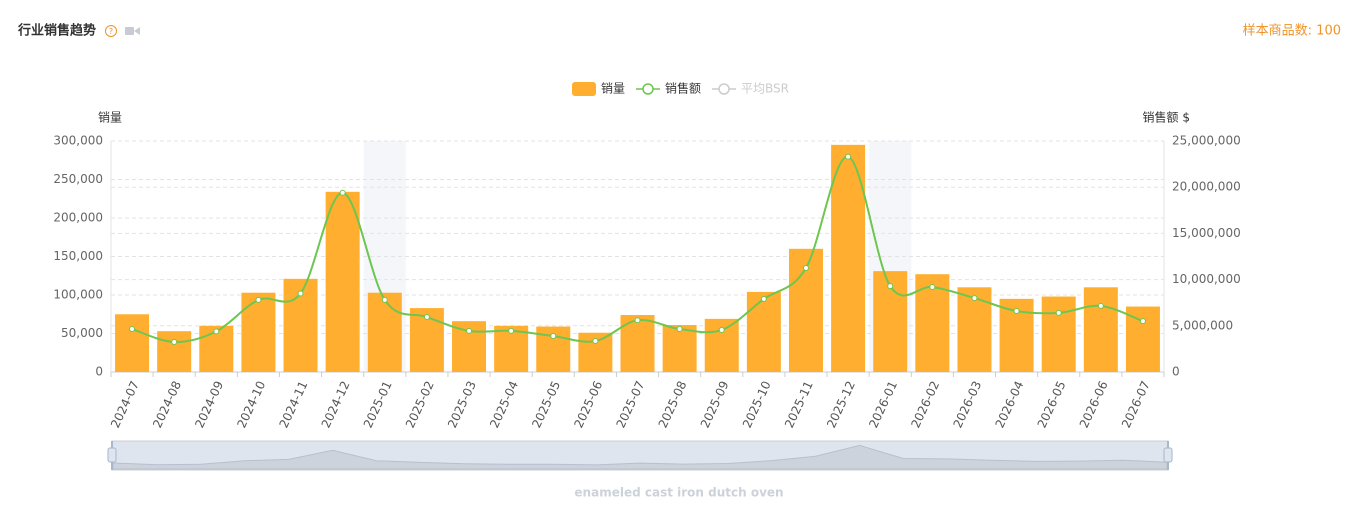 The width and height of the screenshot is (1350, 518). What do you see at coordinates (1010, 404) in the screenshot?
I see `x-tick-label: 2026-04` at bounding box center [1010, 404].